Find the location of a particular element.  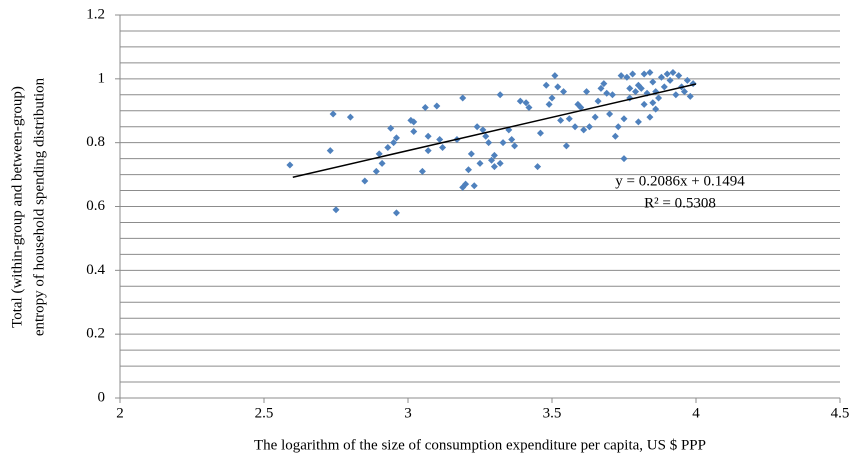

x-tick-label: 4.5 is located at coordinates (840, 413).